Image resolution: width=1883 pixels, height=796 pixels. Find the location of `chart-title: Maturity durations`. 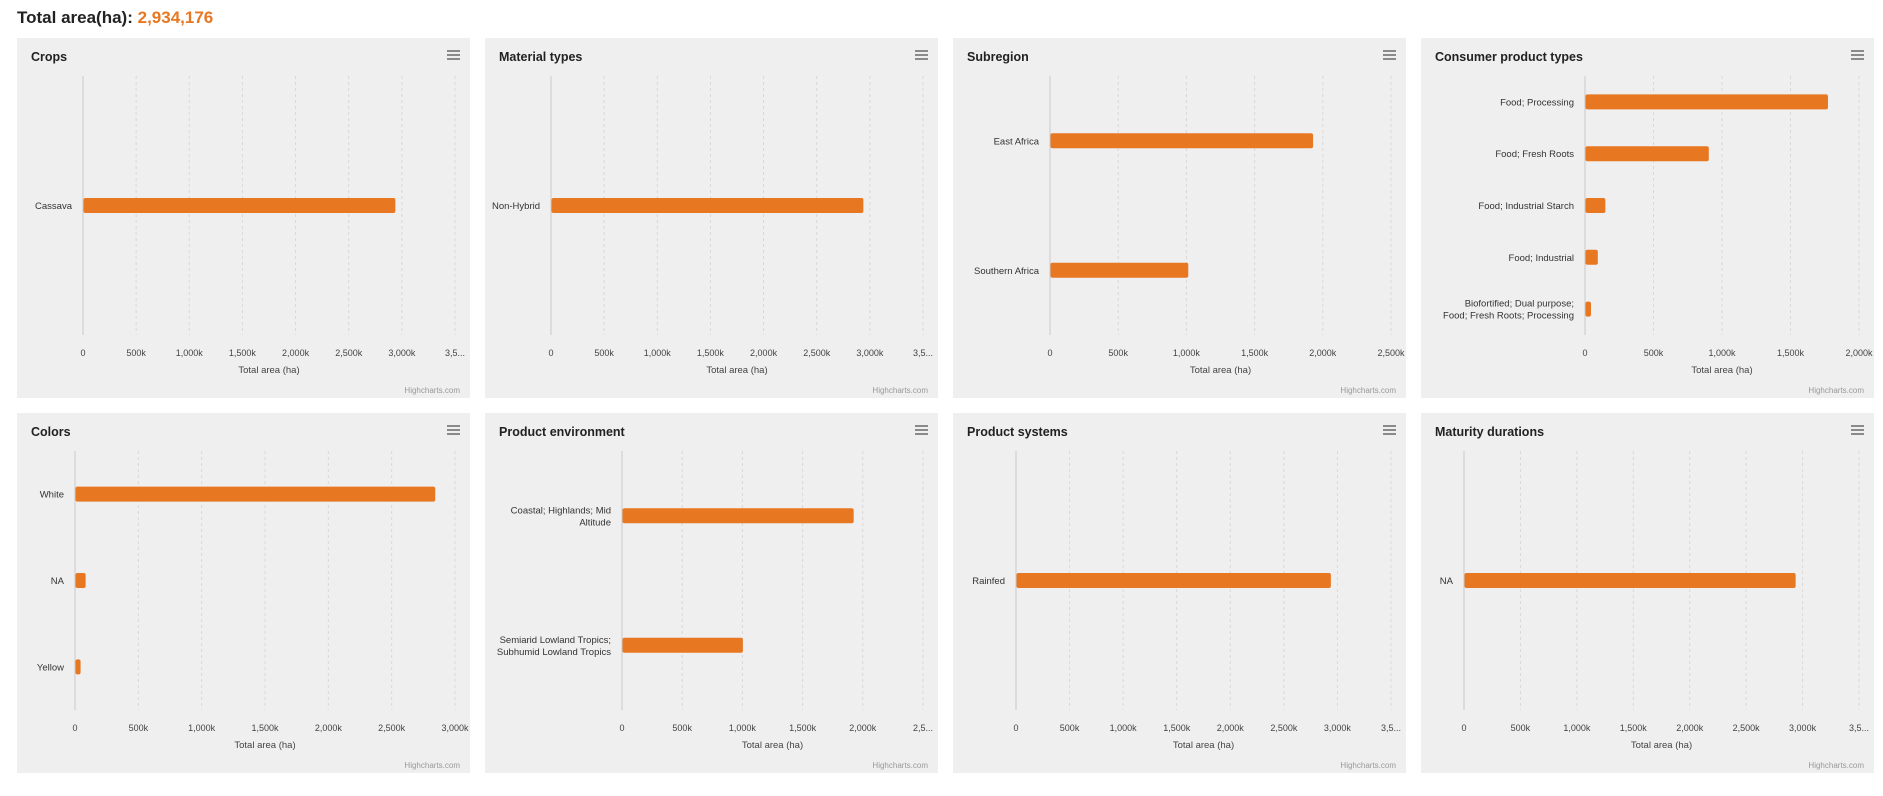

chart-title: Maturity durations is located at coordinates (1490, 432).